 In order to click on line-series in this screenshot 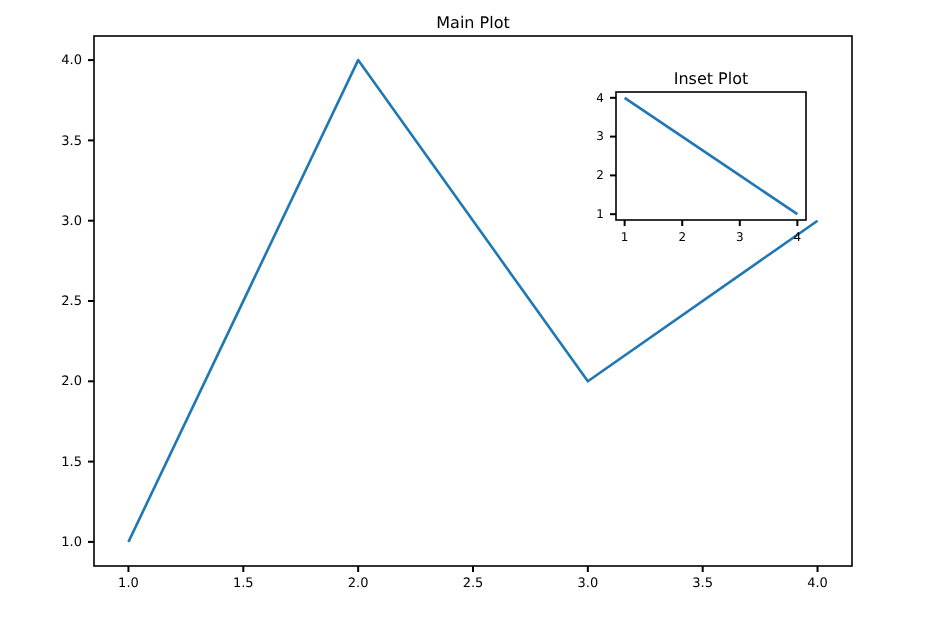, I will do `click(711, 156)`.